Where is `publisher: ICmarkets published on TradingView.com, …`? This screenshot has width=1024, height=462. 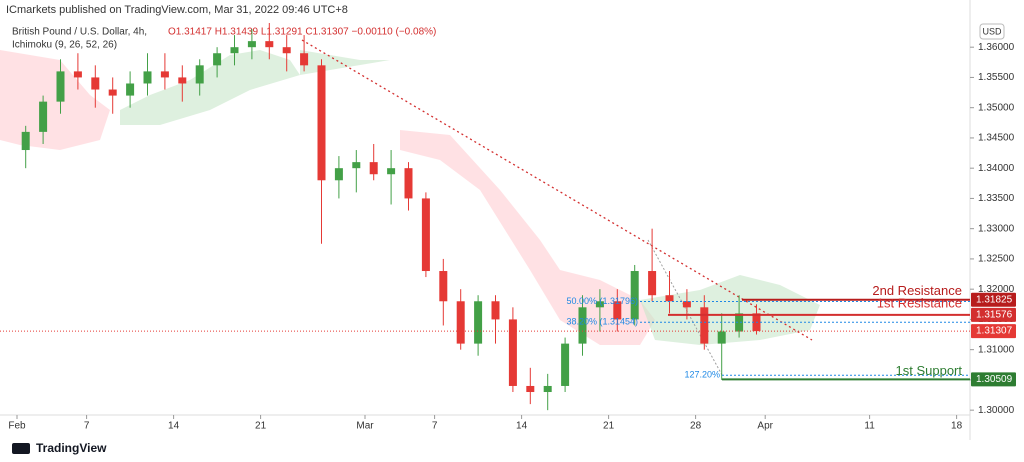
publisher: ICmarkets published on TradingView.com, … is located at coordinates (177, 10).